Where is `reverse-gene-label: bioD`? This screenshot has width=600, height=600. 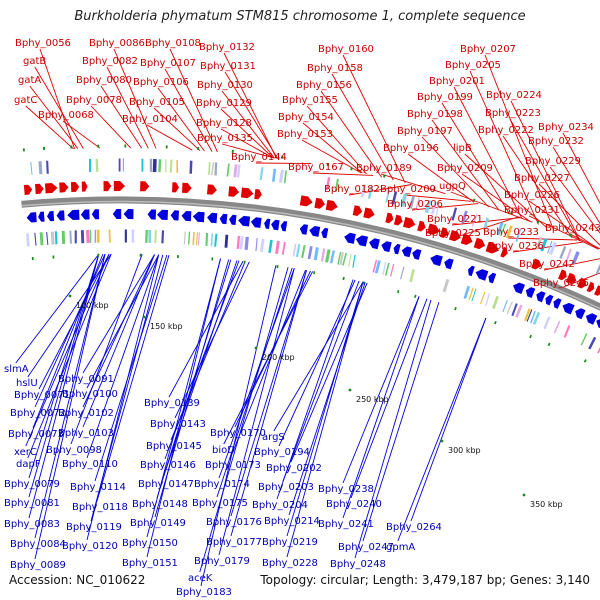
reverse-gene-label: bioD is located at coordinates (223, 450).